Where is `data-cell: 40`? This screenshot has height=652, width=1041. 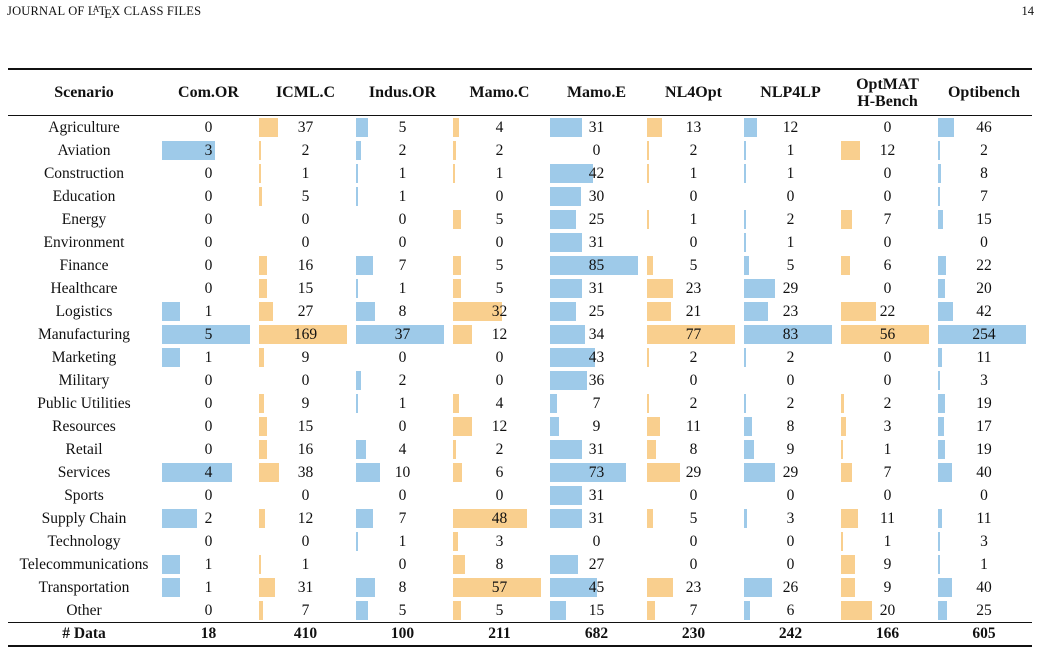
data-cell: 40 is located at coordinates (984, 587).